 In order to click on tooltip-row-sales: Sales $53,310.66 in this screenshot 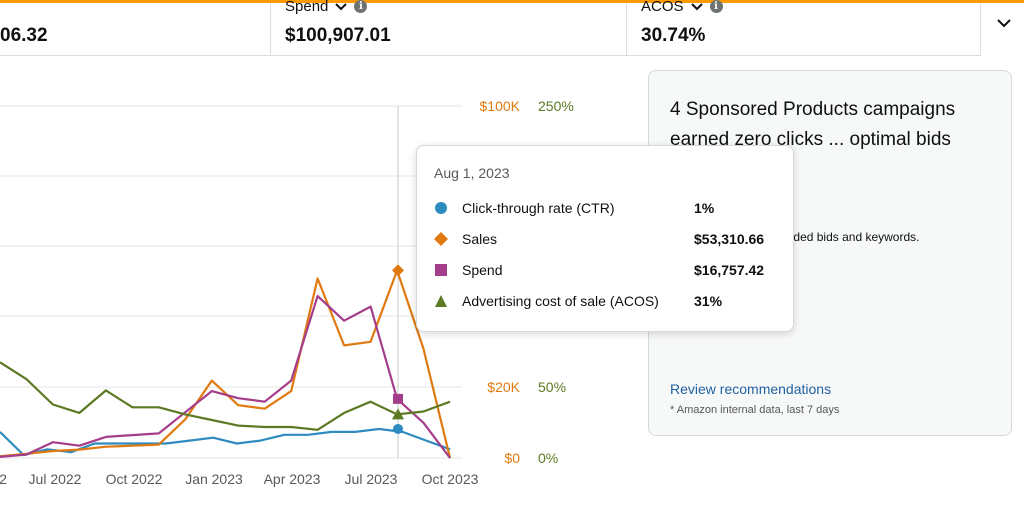, I will do `click(606, 239)`.